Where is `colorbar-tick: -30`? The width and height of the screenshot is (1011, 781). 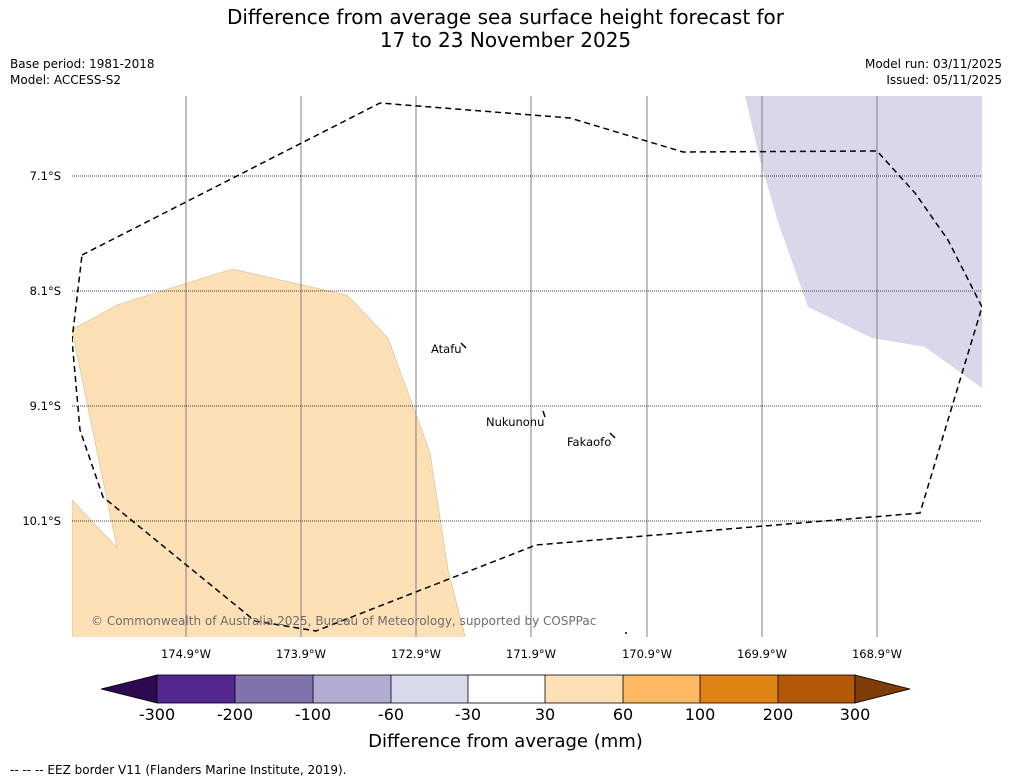
colorbar-tick: -30 is located at coordinates (468, 714).